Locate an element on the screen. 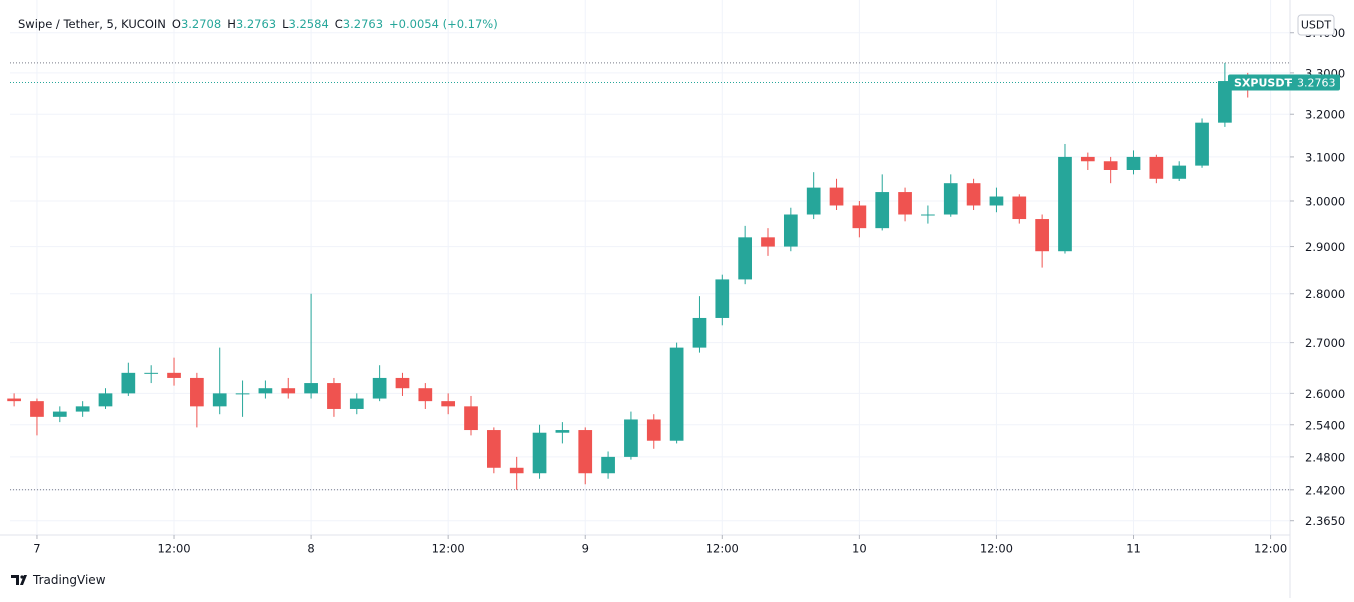 This screenshot has height=602, width=1354. high-value: 3.2763 is located at coordinates (256, 24).